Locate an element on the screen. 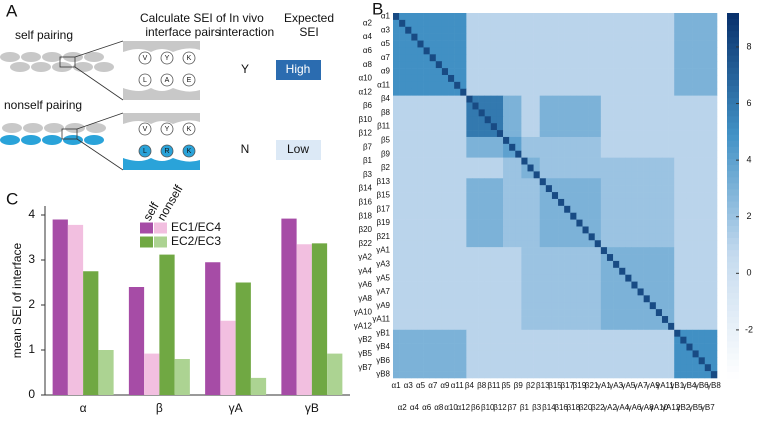 This screenshot has height=425, width=757. sei-label: High is located at coordinates (298, 69).